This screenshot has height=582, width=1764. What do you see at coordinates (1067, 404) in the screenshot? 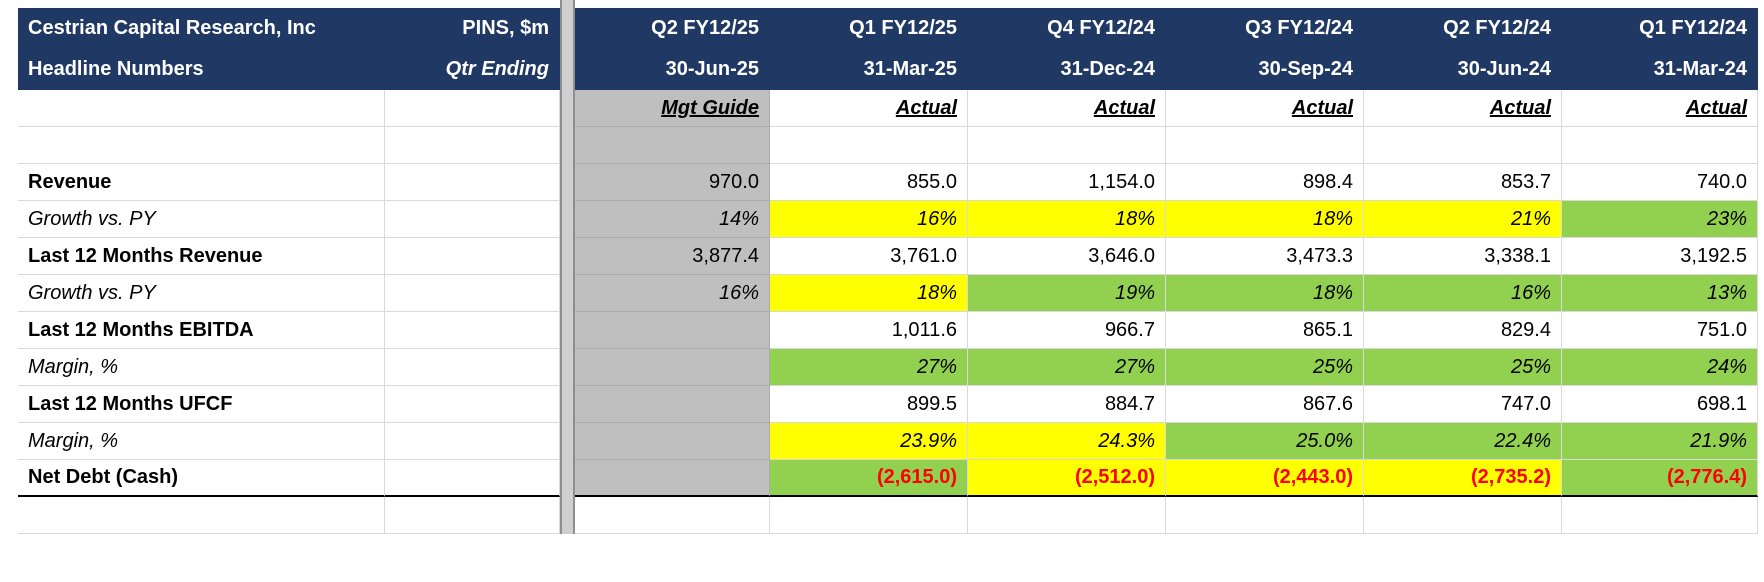
I see `value-cell: 884.7` at bounding box center [1067, 404].